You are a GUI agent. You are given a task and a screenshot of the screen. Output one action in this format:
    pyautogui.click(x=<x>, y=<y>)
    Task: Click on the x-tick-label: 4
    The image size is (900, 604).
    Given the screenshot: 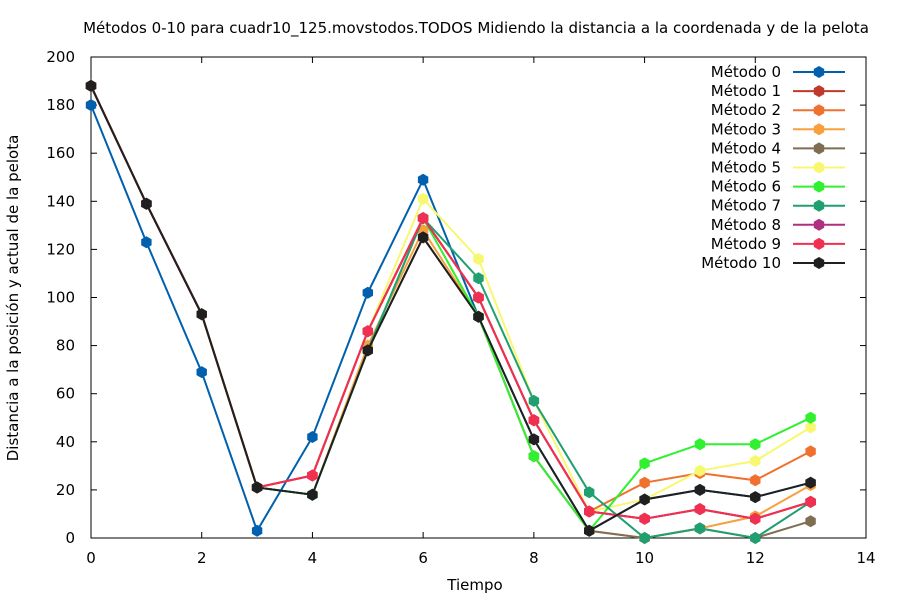 What is the action you would take?
    pyautogui.click(x=313, y=558)
    